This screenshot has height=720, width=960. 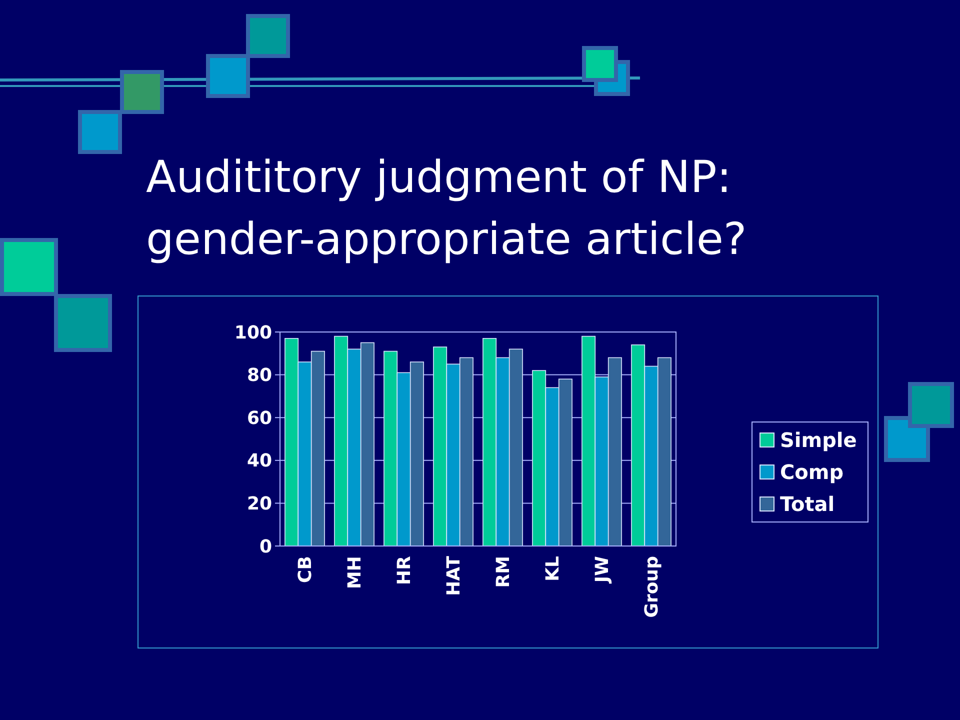 I want to click on y-tick-label: 40, so click(x=259, y=461).